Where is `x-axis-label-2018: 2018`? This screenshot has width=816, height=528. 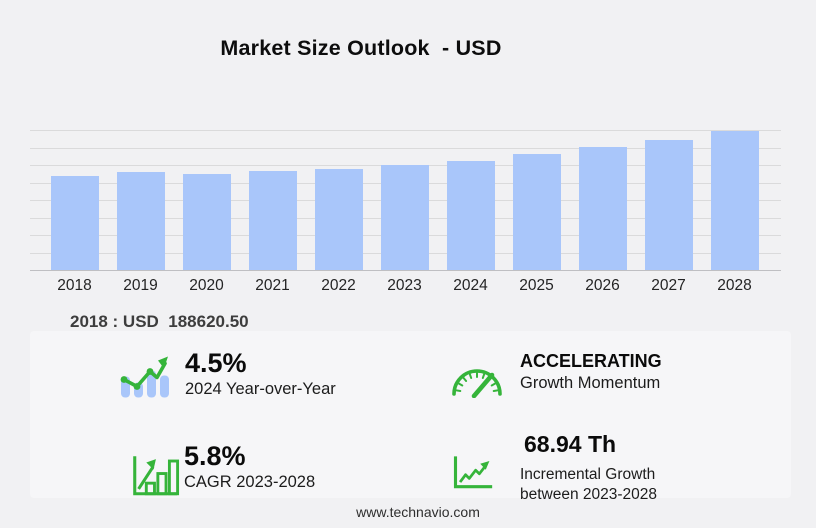 x-axis-label-2018: 2018 is located at coordinates (74, 285).